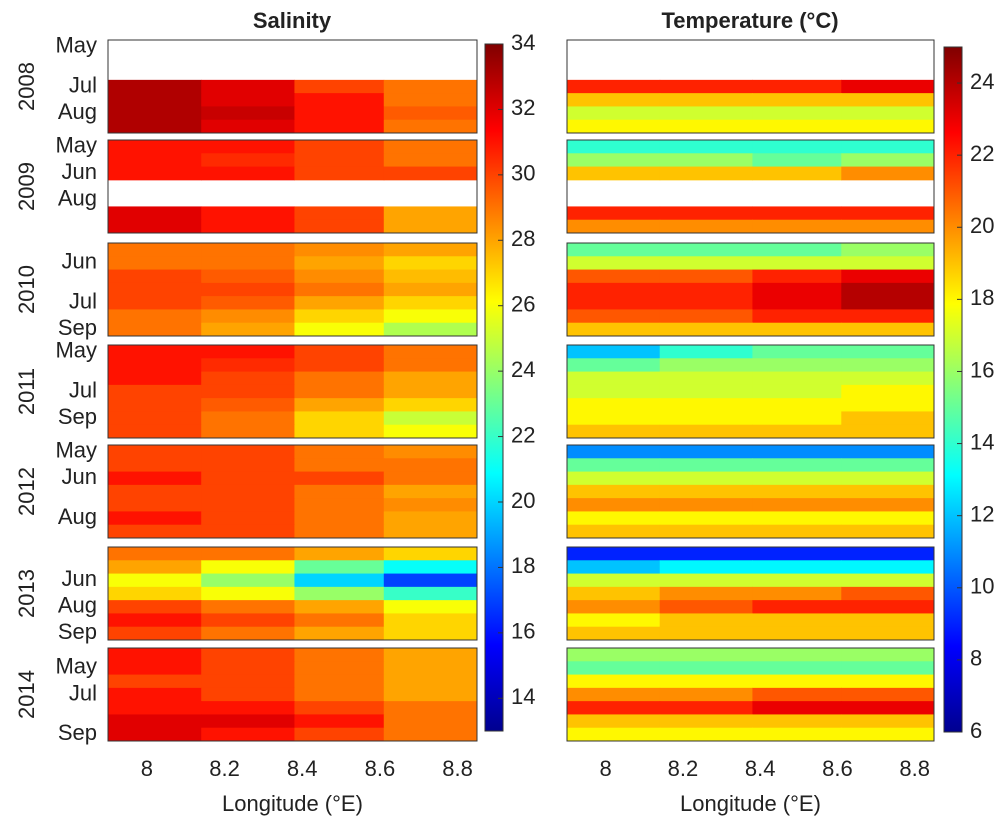 Image resolution: width=1003 pixels, height=831 pixels. Describe the element at coordinates (523, 173) in the screenshot. I see `colorbar-tick-label: 30` at that location.